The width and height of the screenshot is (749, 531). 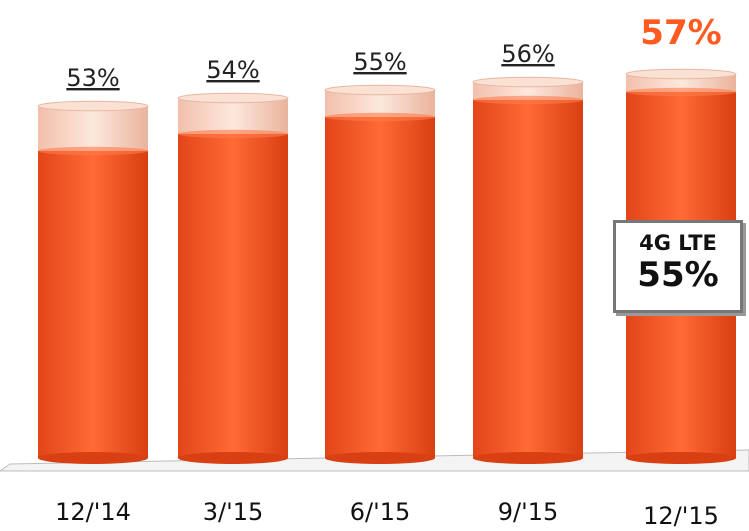 What do you see at coordinates (681, 516) in the screenshot?
I see `category-label: 12/'15` at bounding box center [681, 516].